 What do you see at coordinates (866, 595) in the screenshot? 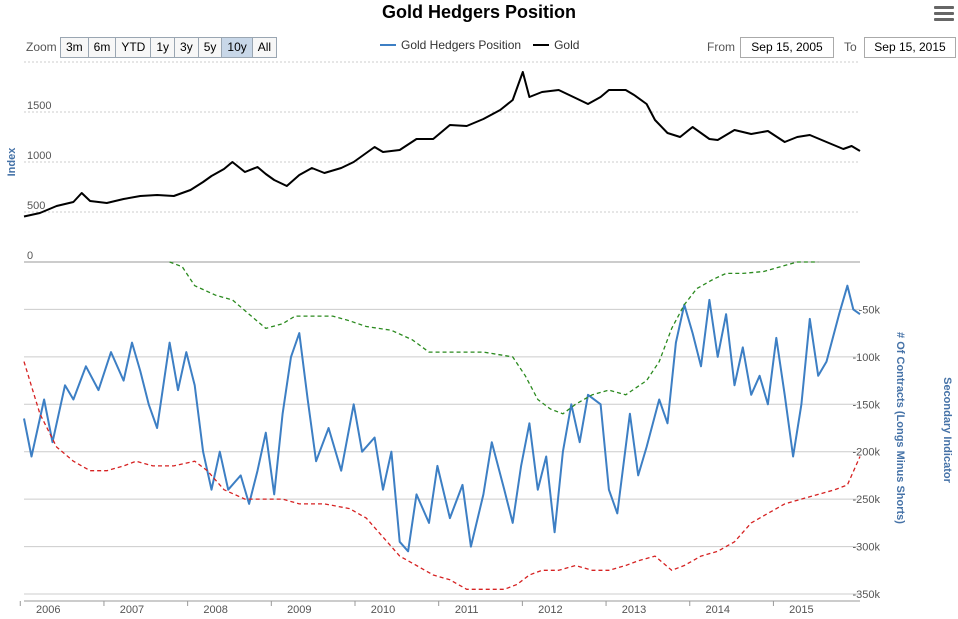
I see `bottom-tick-label-6: -350k` at bounding box center [866, 595].